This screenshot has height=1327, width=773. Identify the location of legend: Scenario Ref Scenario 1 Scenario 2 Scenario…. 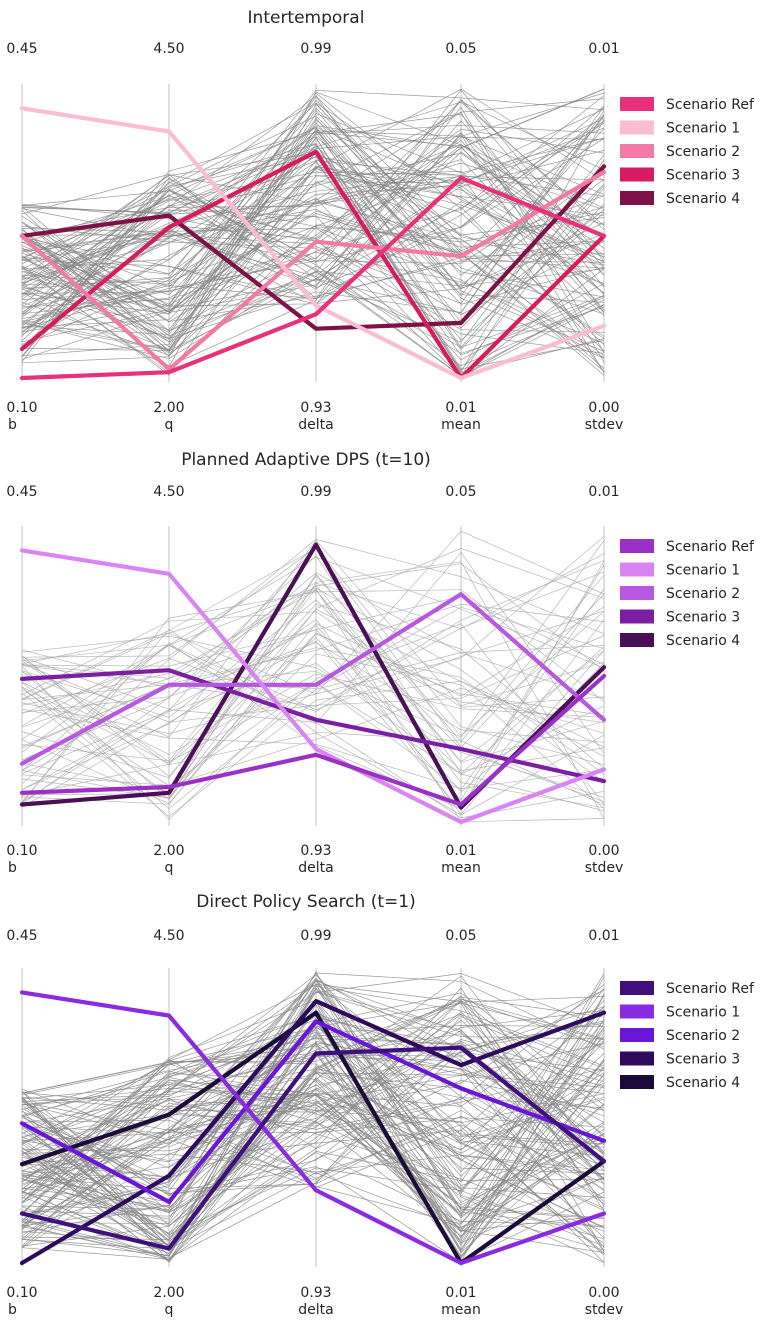
(687, 594).